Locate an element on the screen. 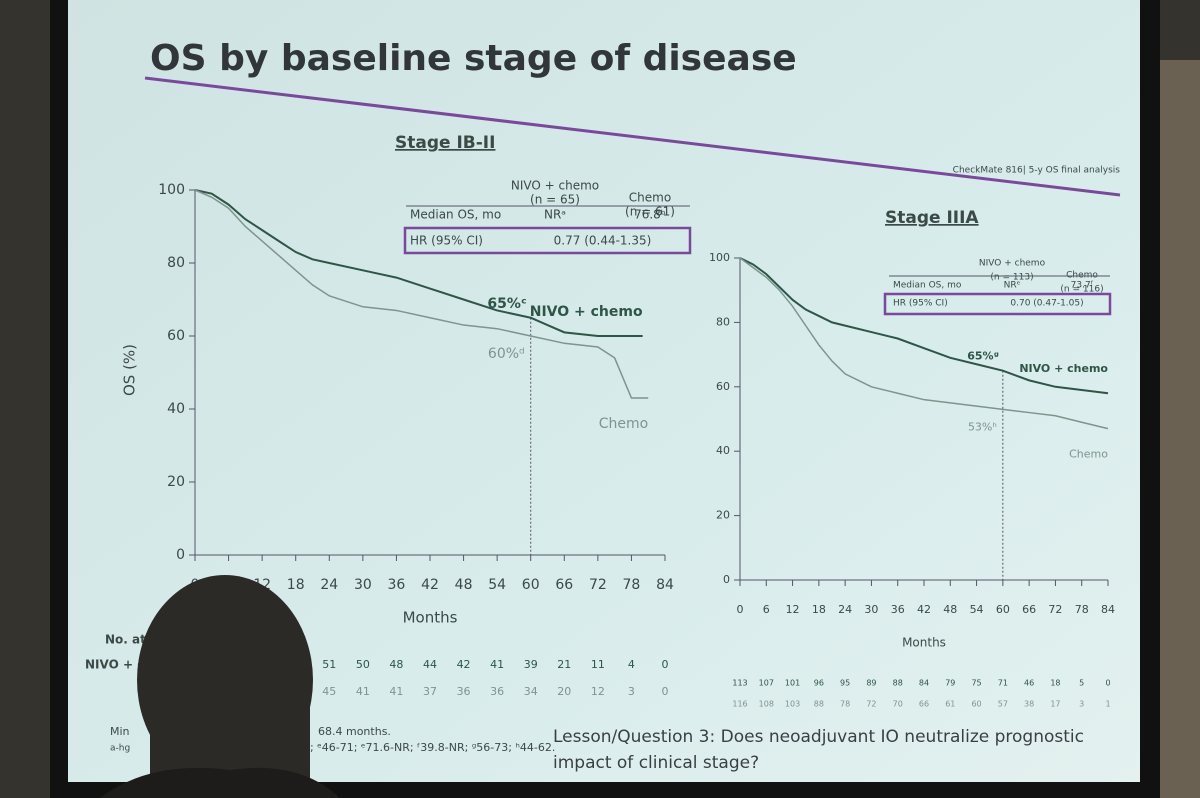  at-risk-count: 75 is located at coordinates (976, 683).